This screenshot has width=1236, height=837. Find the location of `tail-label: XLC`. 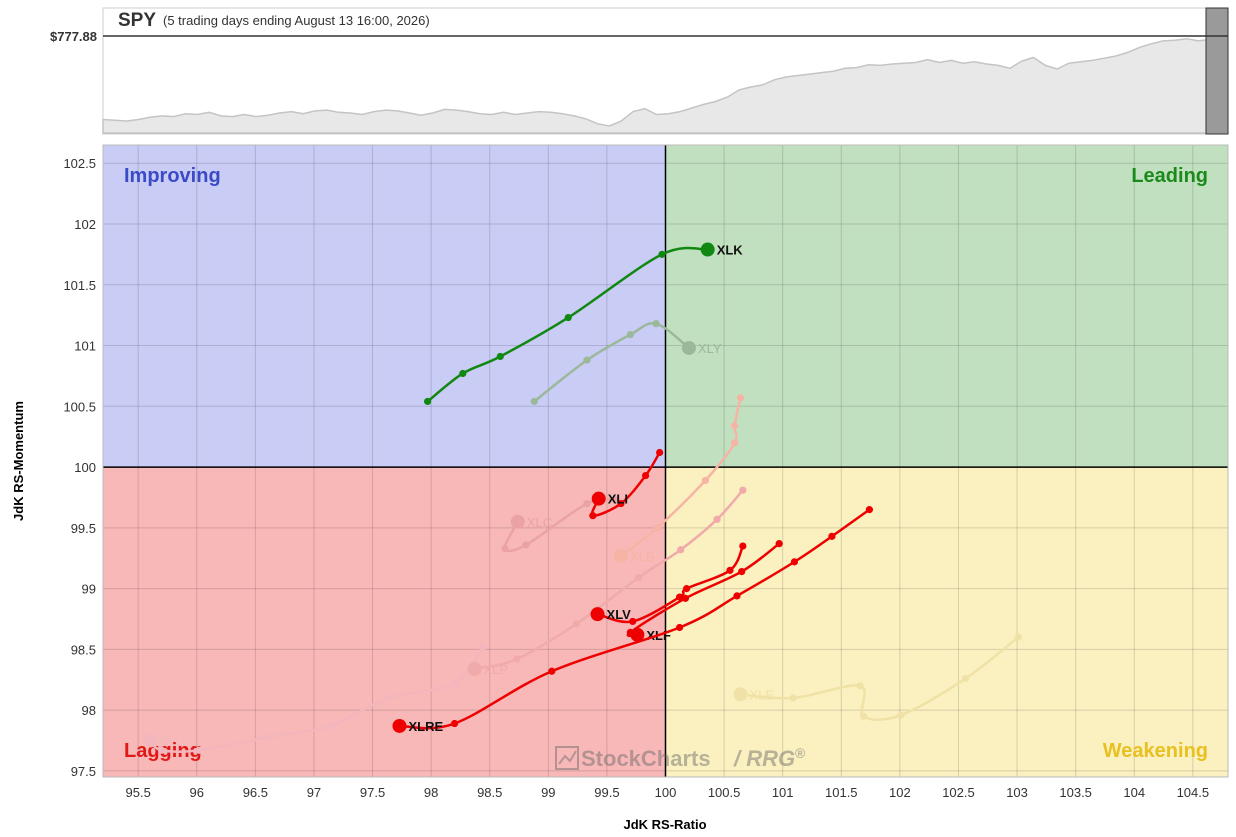

tail-label: XLC is located at coordinates (539, 522).